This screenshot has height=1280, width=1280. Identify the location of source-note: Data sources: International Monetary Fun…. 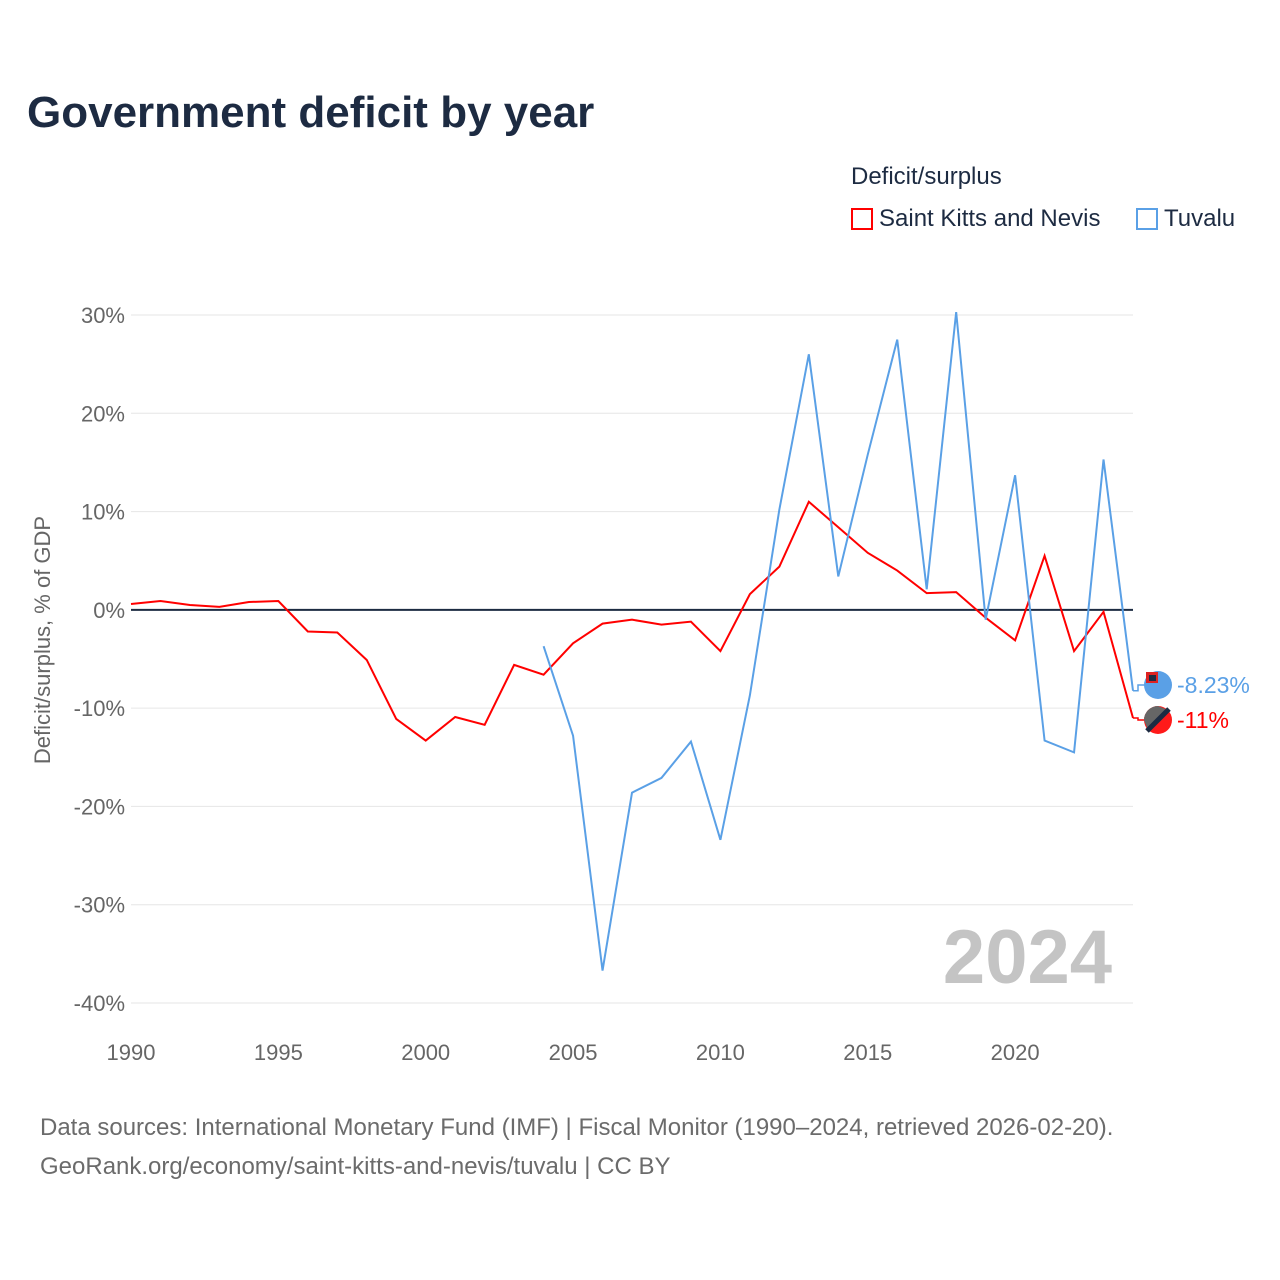
(576, 1147).